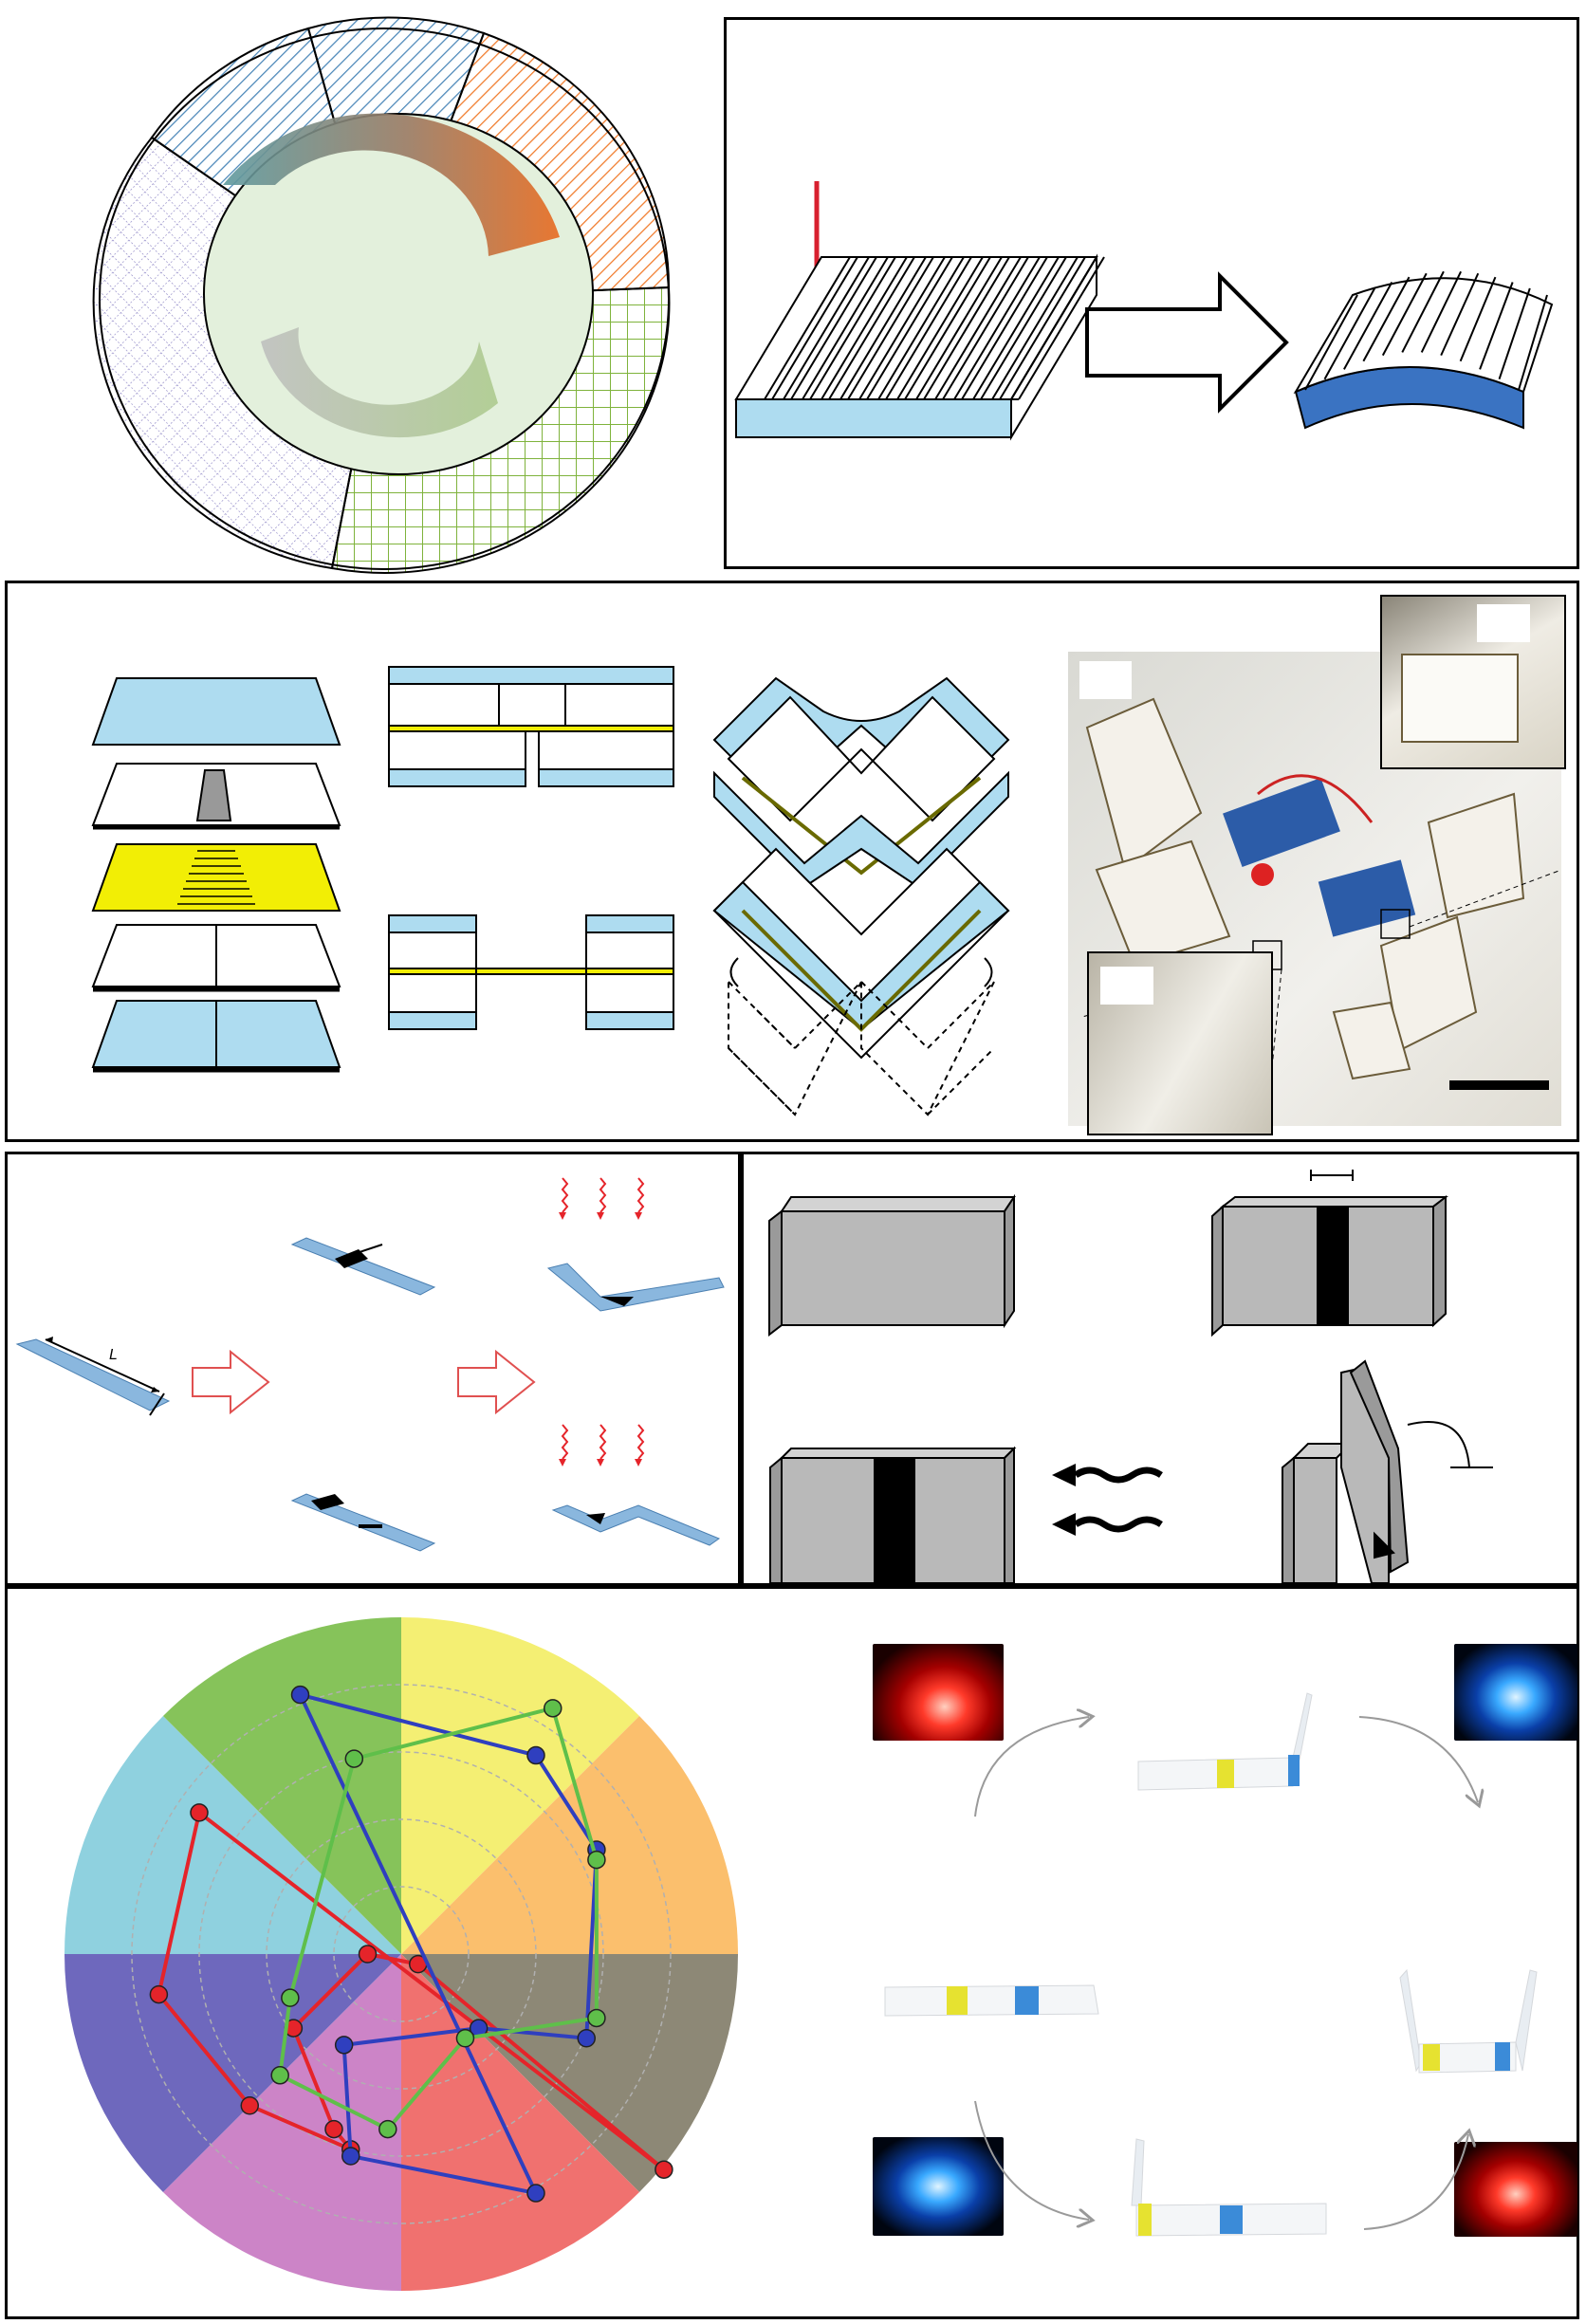 This screenshot has width=1586, height=2324. Describe the element at coordinates (1468, 2021) in the screenshot. I see `strip-u-shape` at that location.